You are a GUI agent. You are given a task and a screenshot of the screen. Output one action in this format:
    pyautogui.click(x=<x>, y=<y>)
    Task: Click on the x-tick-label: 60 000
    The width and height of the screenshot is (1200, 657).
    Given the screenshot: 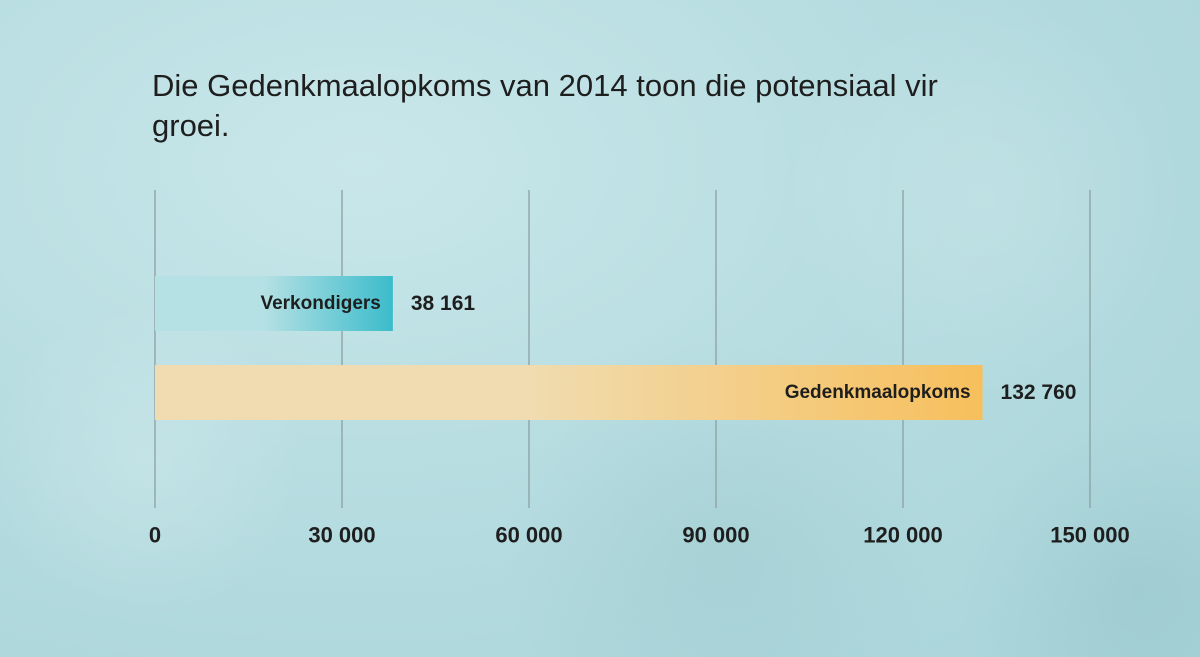 What is the action you would take?
    pyautogui.click(x=528, y=535)
    